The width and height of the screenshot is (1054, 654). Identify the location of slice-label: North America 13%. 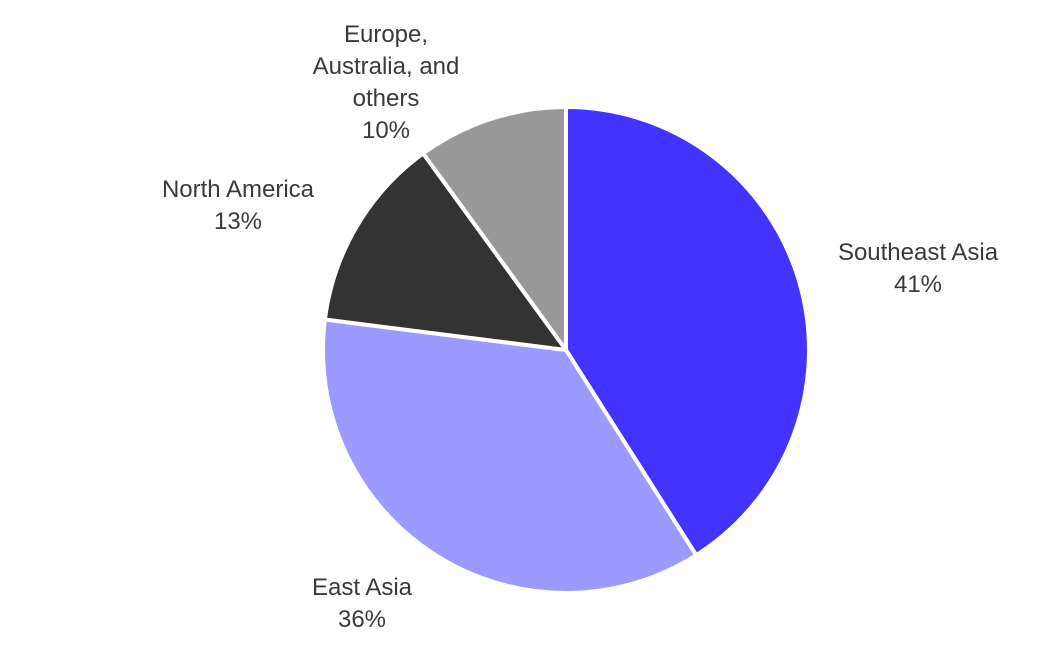
(238, 206).